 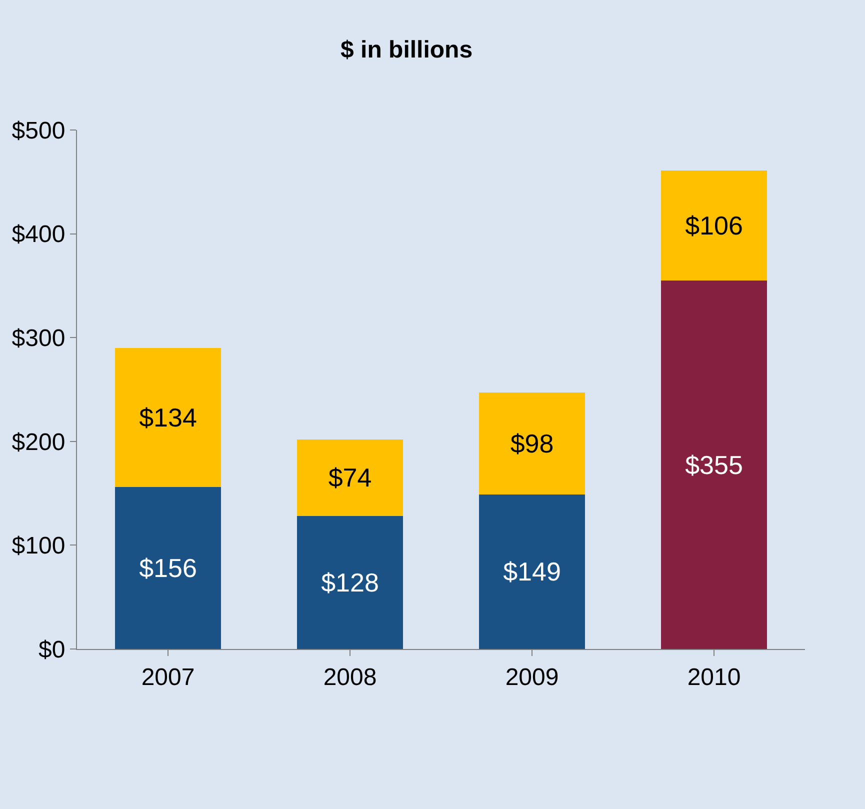 I want to click on x-tick-label: 2007, so click(x=168, y=677).